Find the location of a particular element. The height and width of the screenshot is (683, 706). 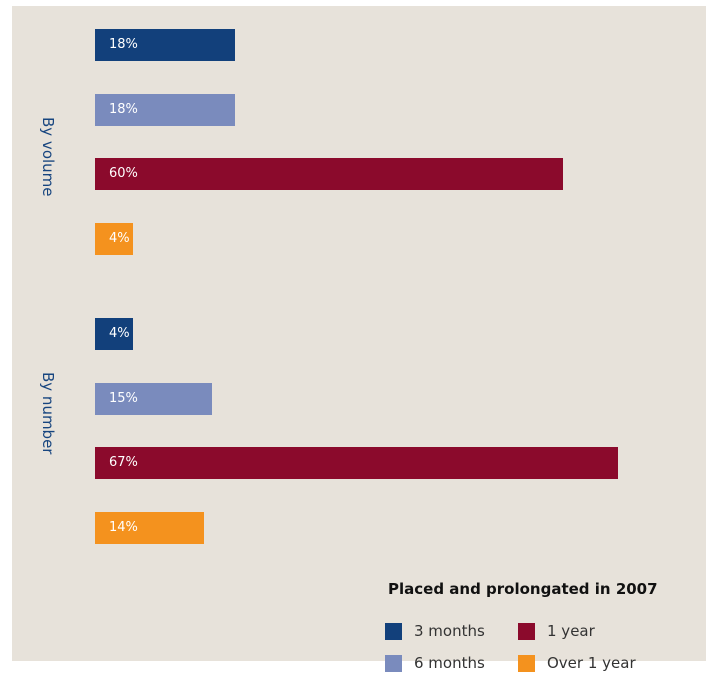

legend-label-3-months: 3 months is located at coordinates (449, 631).